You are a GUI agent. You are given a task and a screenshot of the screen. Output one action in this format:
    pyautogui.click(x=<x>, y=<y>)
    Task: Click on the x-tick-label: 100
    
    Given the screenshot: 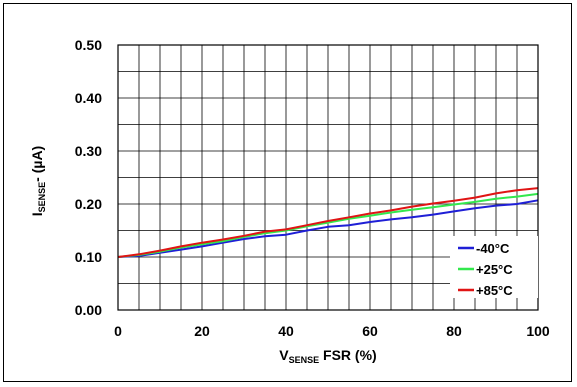 What is the action you would take?
    pyautogui.click(x=538, y=331)
    